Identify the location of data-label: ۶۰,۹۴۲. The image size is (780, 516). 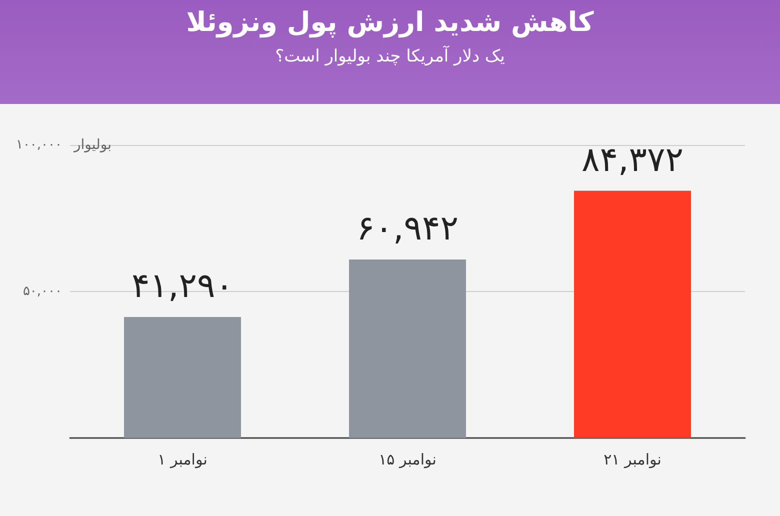
(407, 228).